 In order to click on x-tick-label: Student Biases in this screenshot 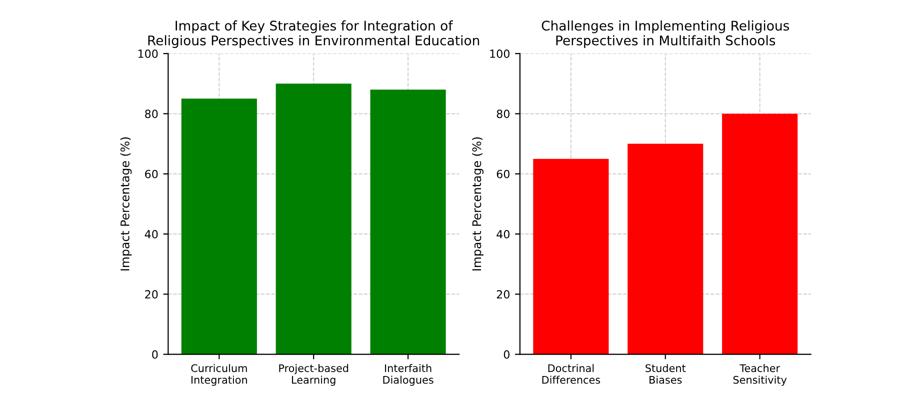, I will do `click(666, 374)`.